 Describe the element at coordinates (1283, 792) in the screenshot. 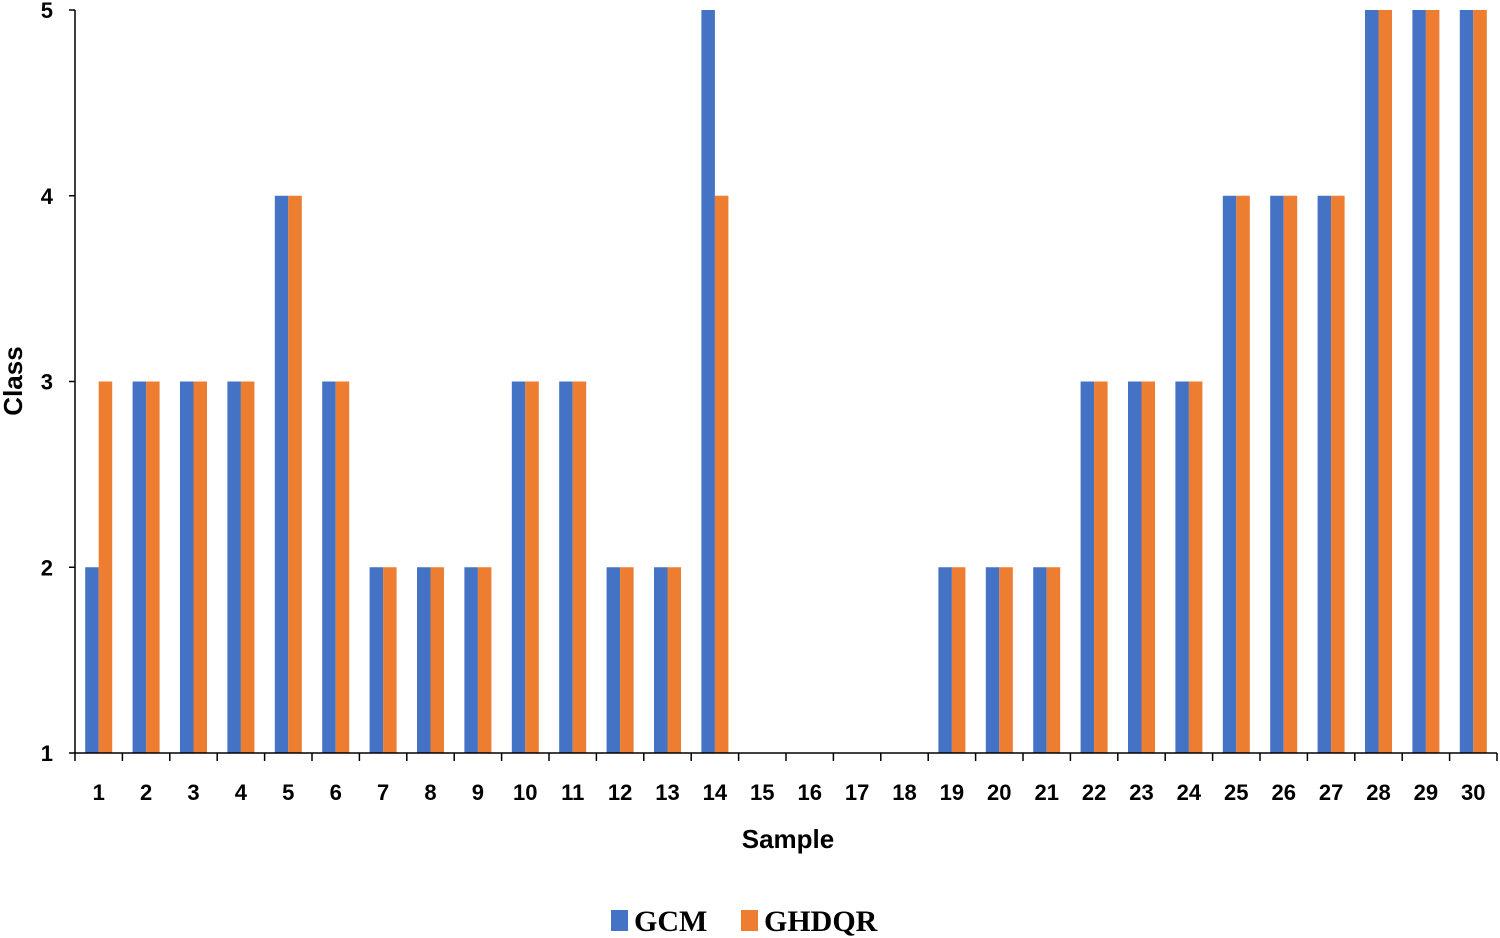

I see `x-tick-label-26: 26` at that location.